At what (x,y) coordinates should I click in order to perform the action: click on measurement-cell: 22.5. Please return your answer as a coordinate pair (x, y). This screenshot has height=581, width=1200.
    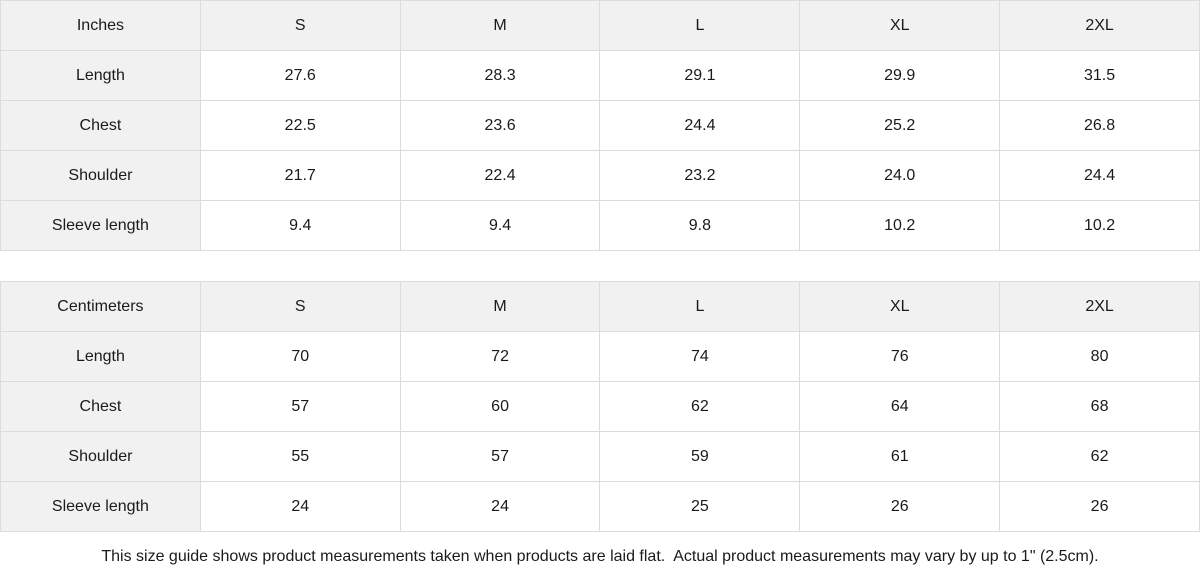
    Looking at the image, I should click on (300, 125).